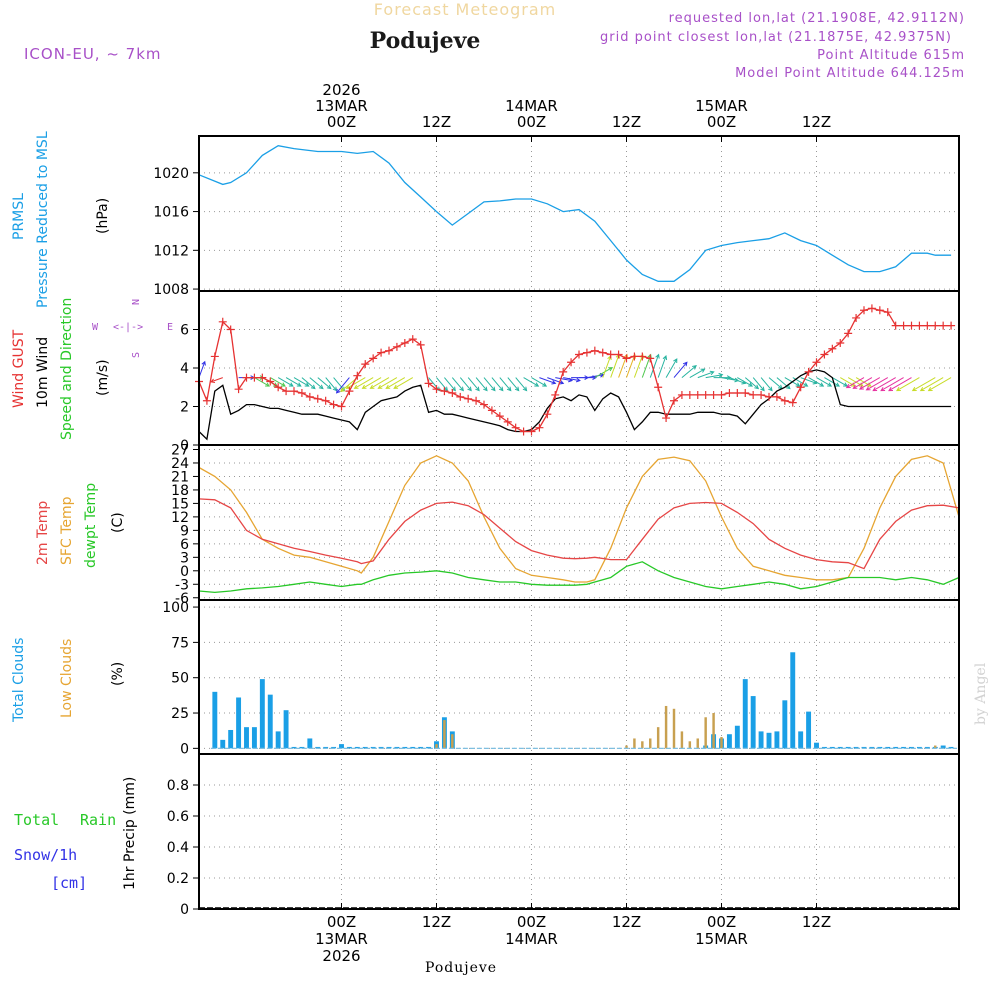 The image size is (1000, 1000). I want to click on precip-ytick-label: 0.8, so click(178, 786).